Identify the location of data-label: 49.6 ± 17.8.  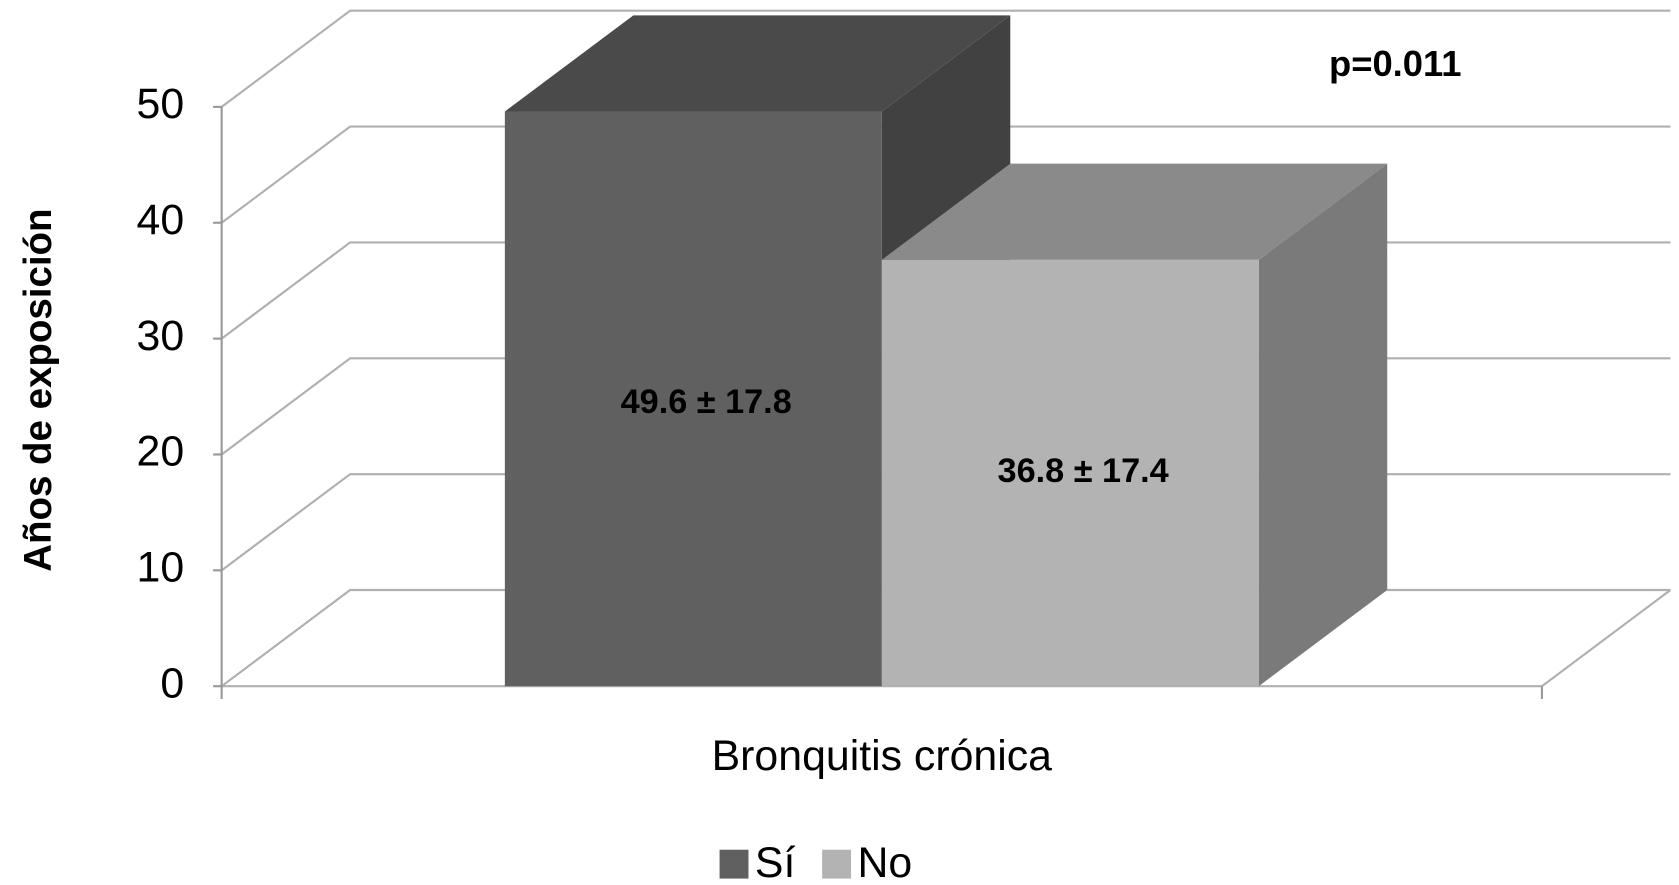
(706, 402).